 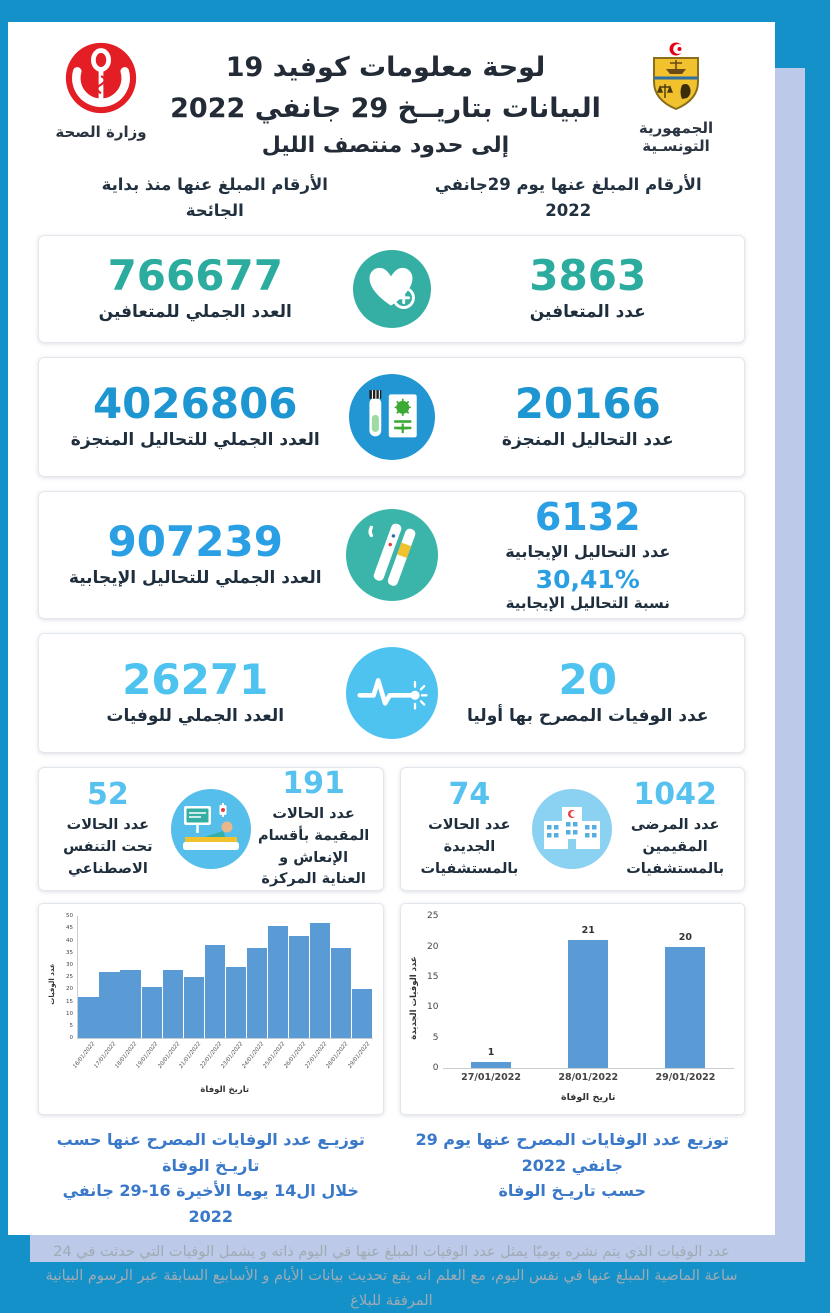 I want to click on cumulative-column-header-cell: الأرقام المبلغ عنها منذ بداية الجائحة, so click(x=215, y=197).